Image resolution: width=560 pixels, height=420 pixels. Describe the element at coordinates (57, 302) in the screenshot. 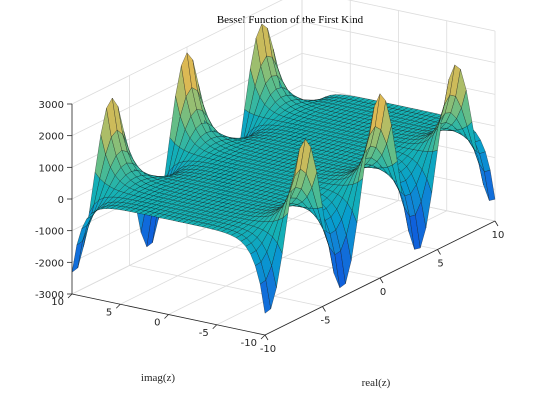

I see `y-tick-label: 10` at that location.